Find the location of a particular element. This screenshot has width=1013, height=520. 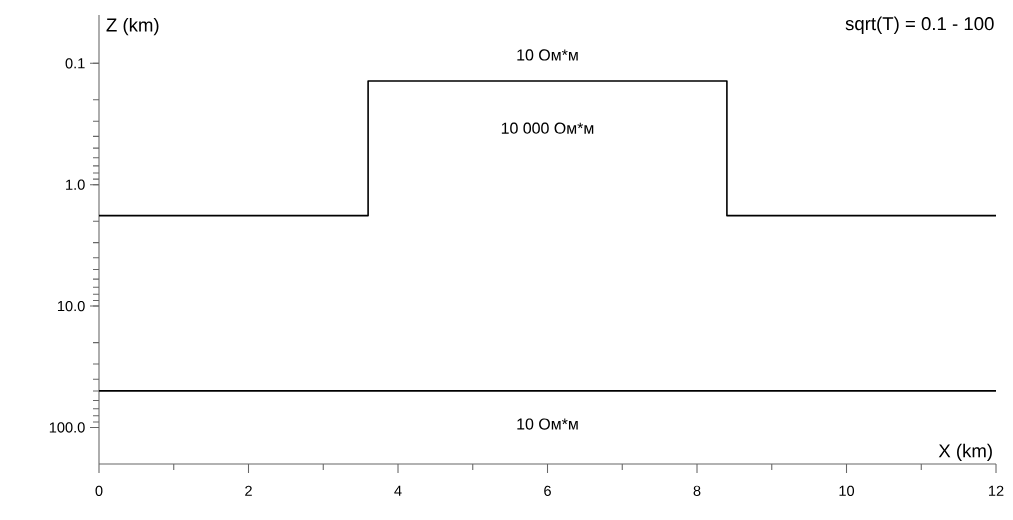

y-tick-label: 100.0 is located at coordinates (67, 427).